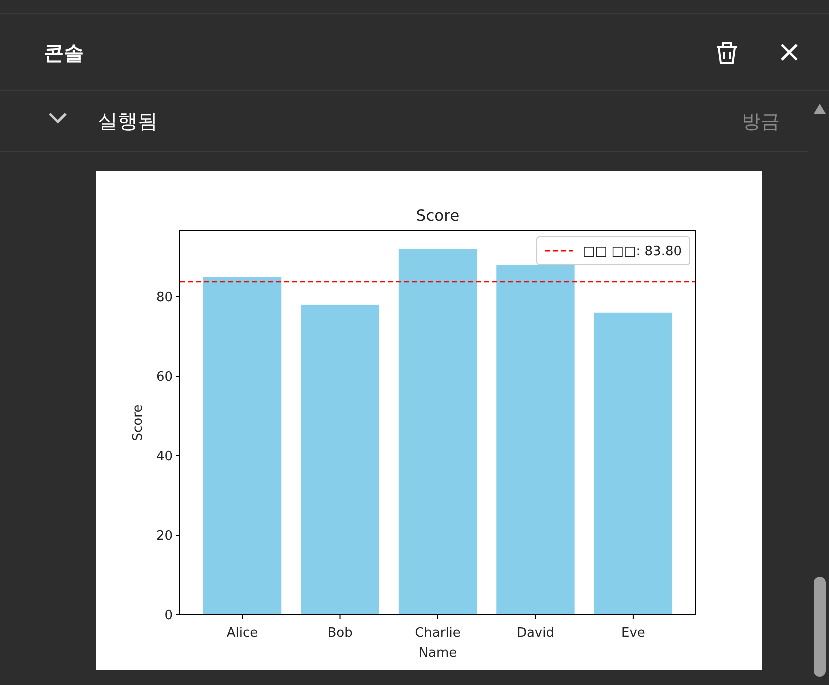 This screenshot has width=829, height=685. I want to click on x-tick-label: Bob, so click(340, 633).